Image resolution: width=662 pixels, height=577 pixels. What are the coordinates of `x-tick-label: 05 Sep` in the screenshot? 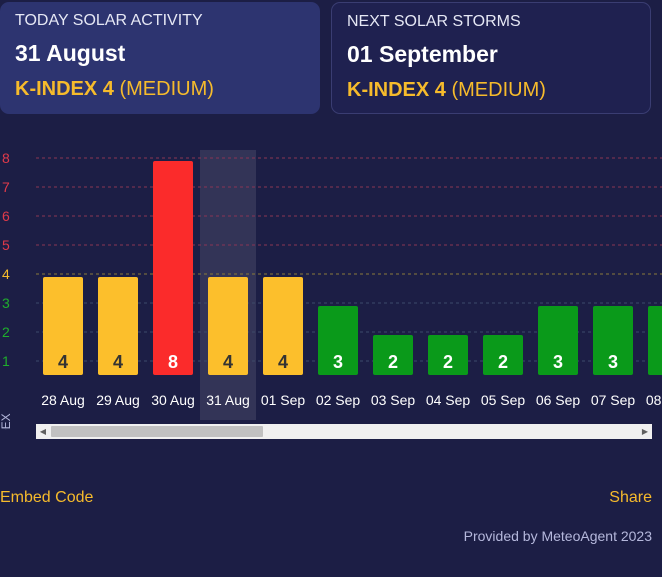 It's located at (503, 400).